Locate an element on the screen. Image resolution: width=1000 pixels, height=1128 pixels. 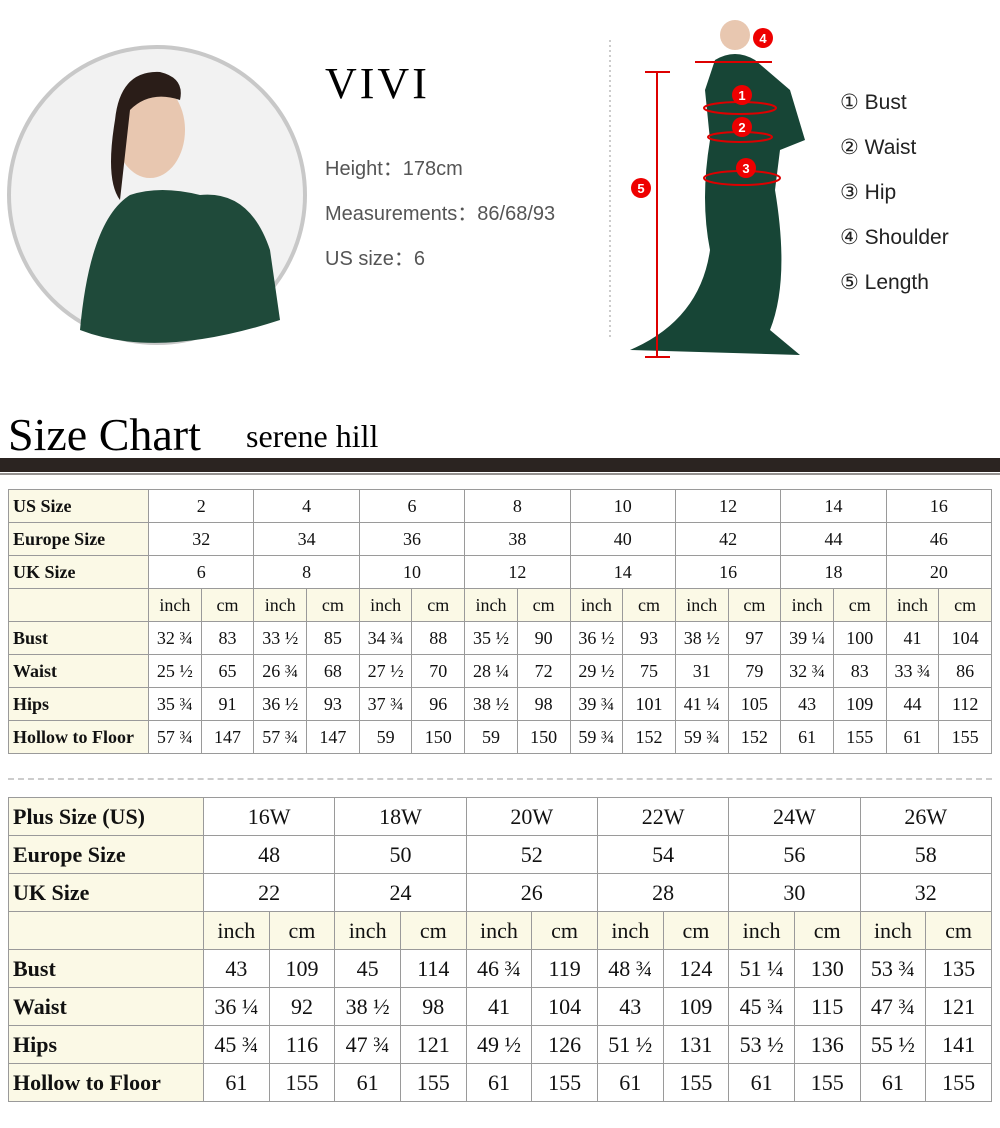
measure-cell: 97 is located at coordinates (754, 638).